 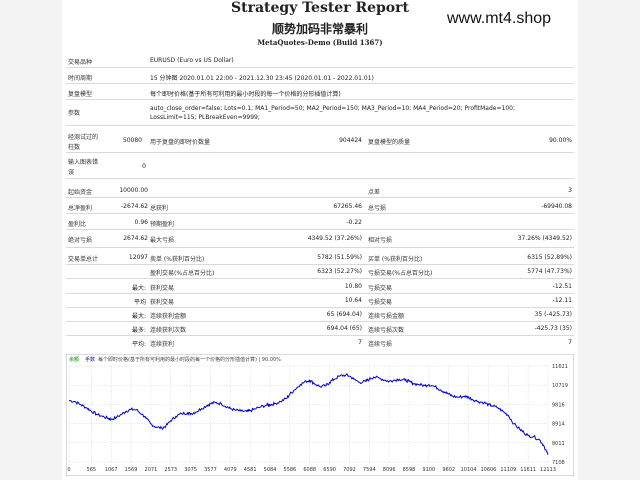 What do you see at coordinates (168, 316) in the screenshot?
I see `max-consecutive-wins-label: 连续获利金额` at bounding box center [168, 316].